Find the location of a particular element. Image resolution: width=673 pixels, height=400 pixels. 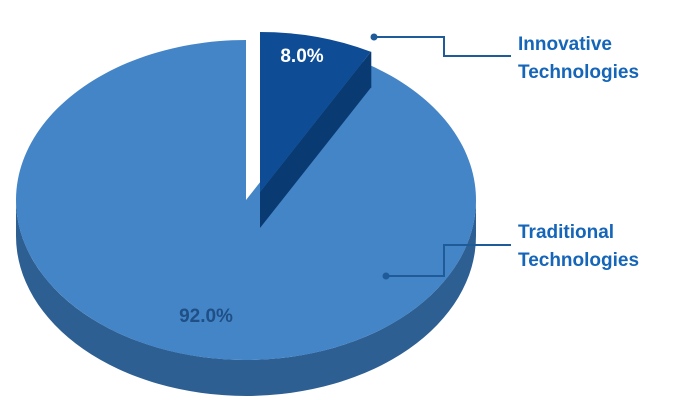

legend-label-traditional-line1: Traditional is located at coordinates (566, 232).